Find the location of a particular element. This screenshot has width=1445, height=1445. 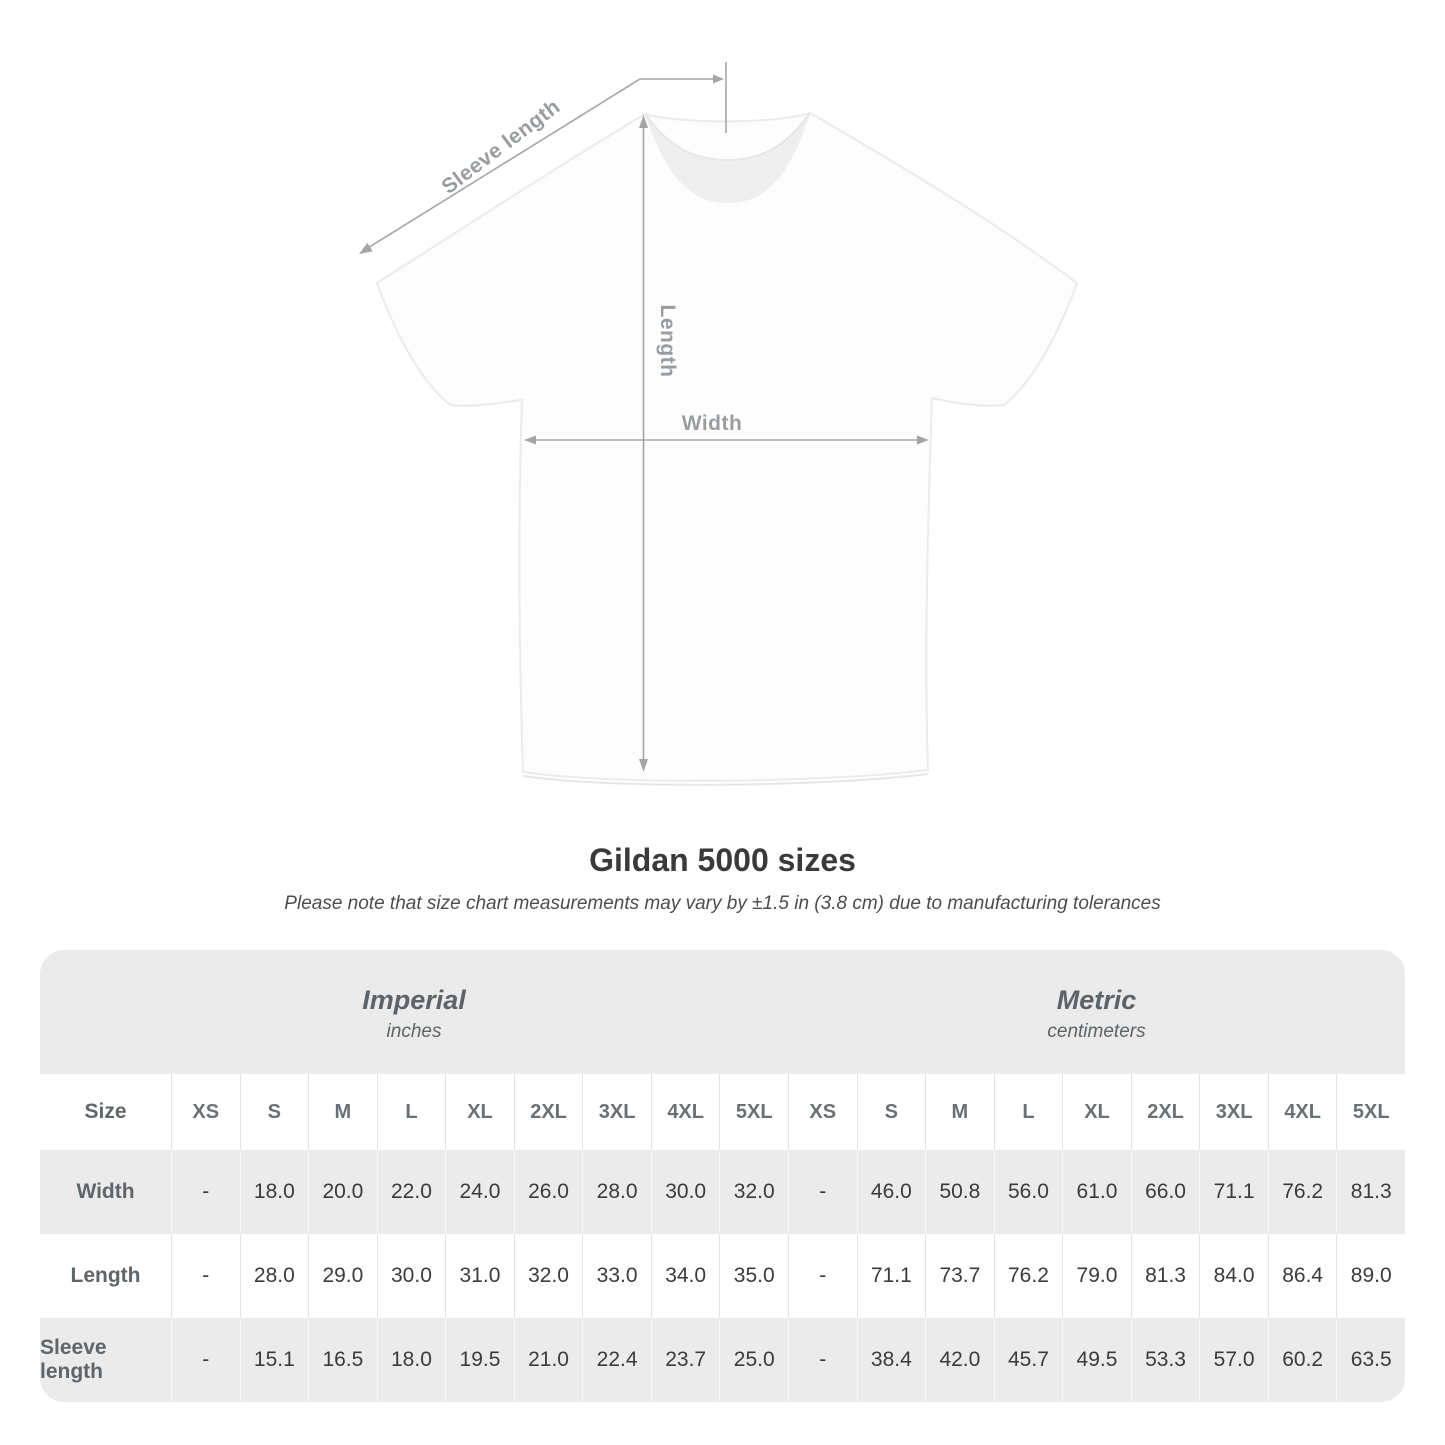

value-cell-imperial: 33.0 is located at coordinates (616, 1276).